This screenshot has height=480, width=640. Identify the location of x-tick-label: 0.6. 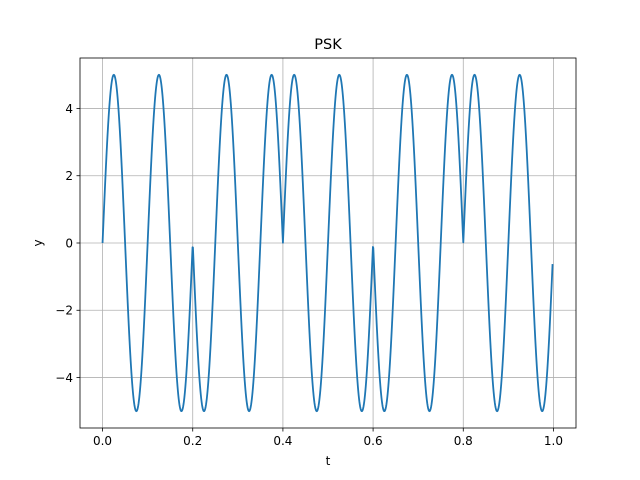
(373, 441).